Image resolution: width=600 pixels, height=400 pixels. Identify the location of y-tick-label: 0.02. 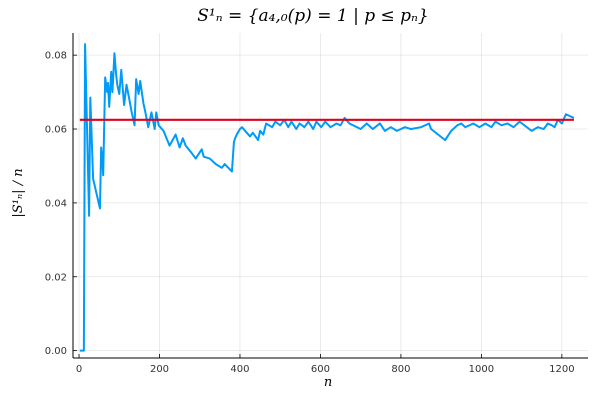
(56, 277).